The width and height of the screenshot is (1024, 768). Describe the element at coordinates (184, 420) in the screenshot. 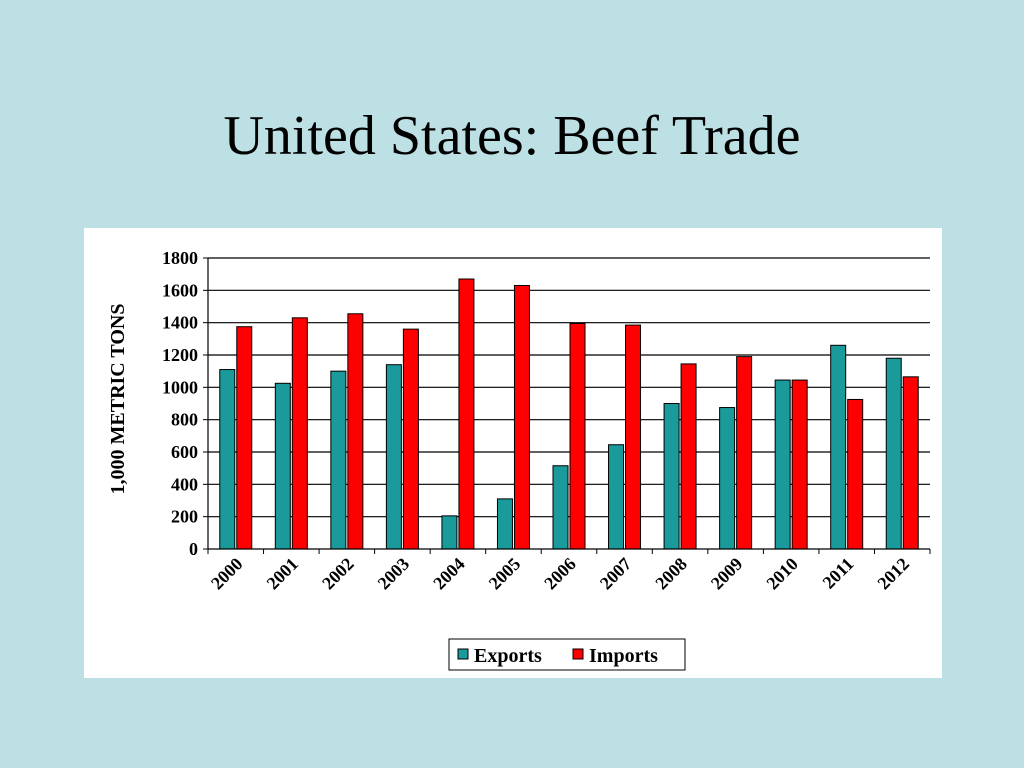

I see `y-tick-label: 800` at that location.